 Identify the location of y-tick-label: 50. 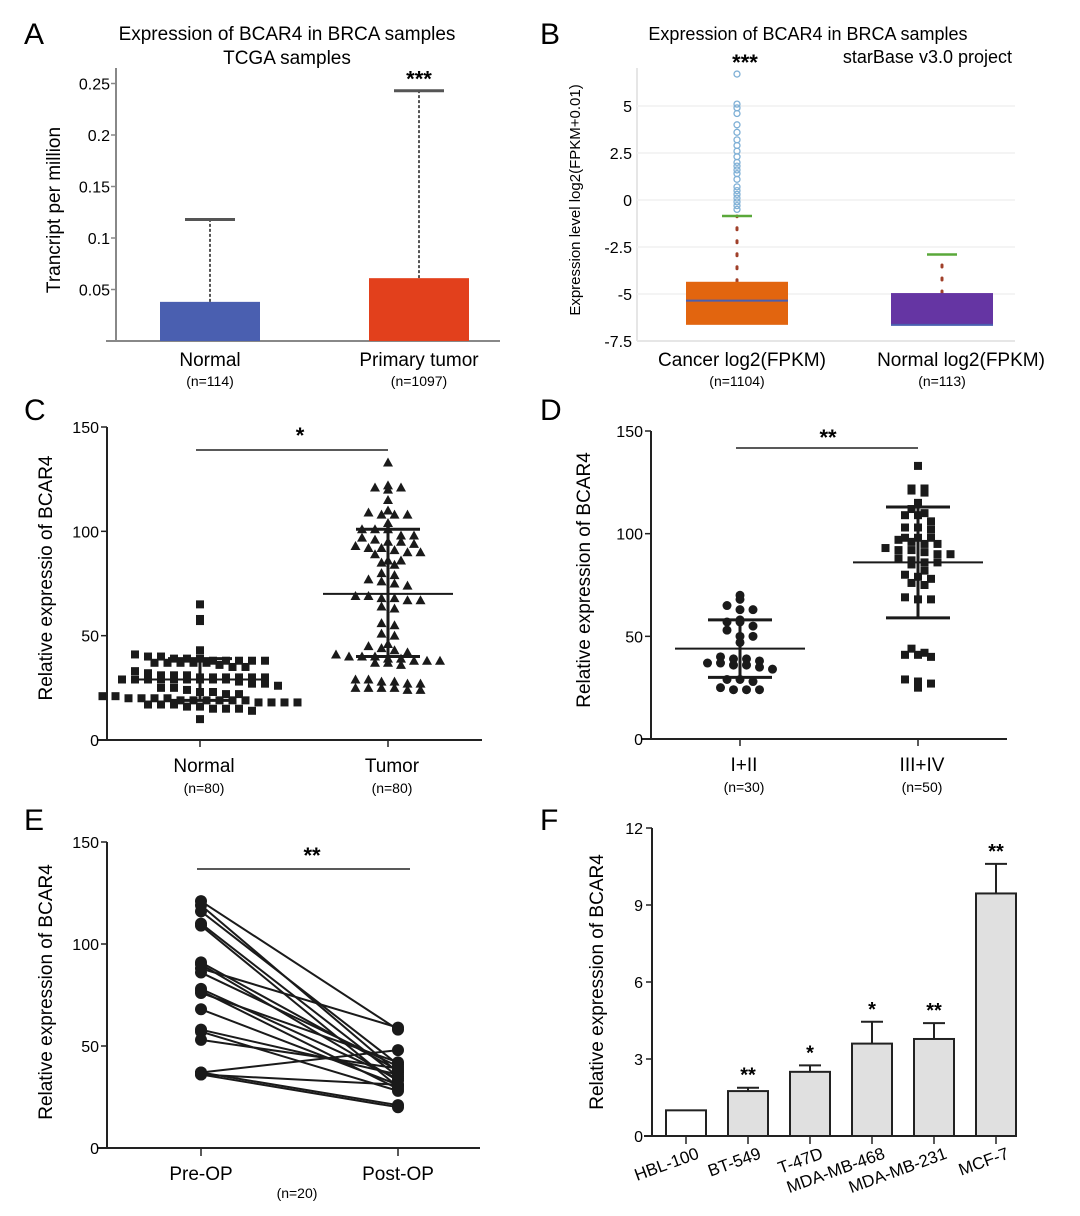
(90, 637).